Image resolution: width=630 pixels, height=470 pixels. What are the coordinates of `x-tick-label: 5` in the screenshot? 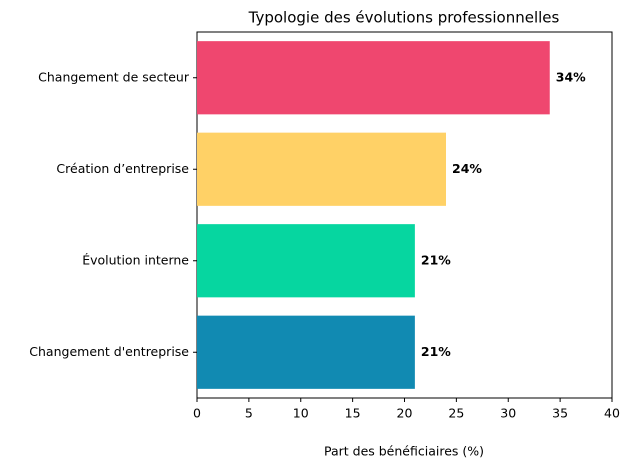 It's located at (249, 413).